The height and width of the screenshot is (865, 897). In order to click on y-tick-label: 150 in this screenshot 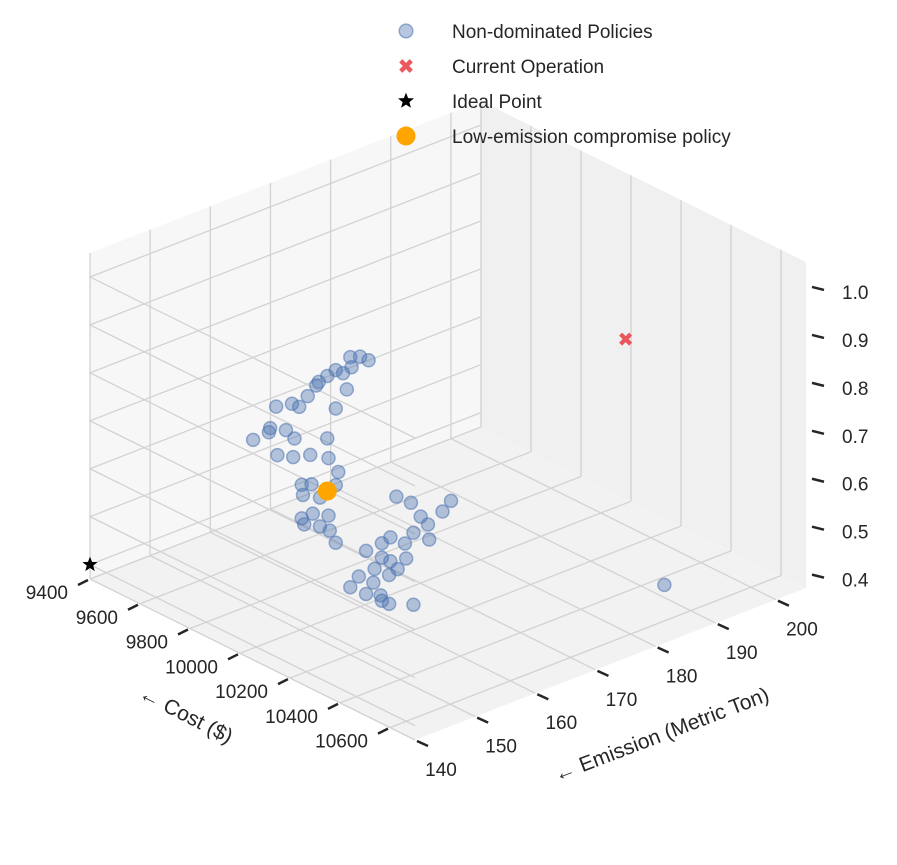, I will do `click(501, 747)`.